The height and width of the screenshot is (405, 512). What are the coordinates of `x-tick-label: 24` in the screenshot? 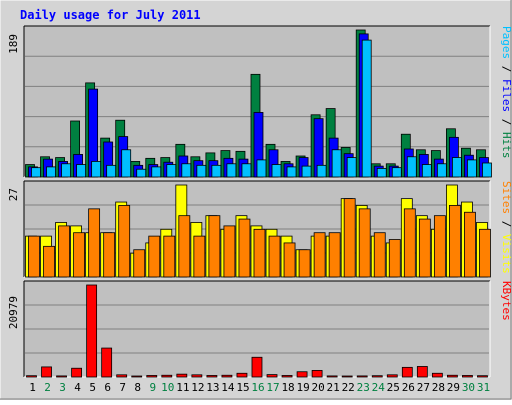 It's located at (379, 387).